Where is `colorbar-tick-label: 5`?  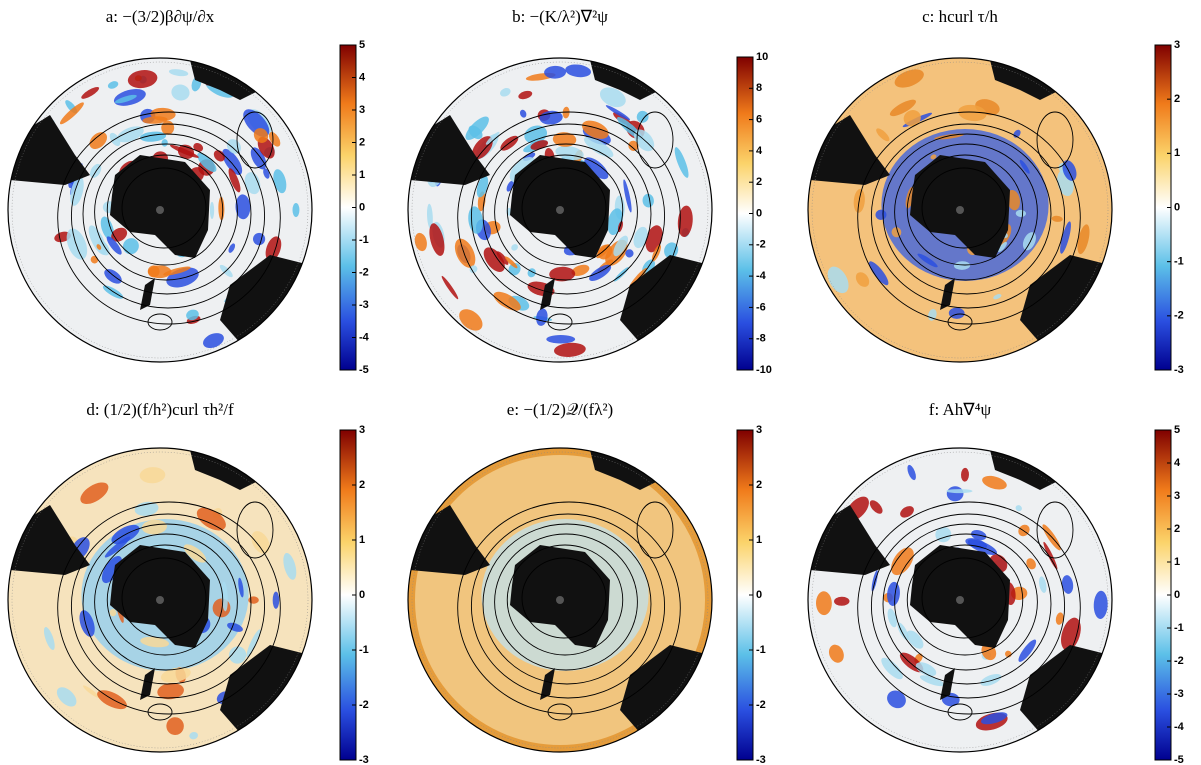 colorbar-tick-label: 5 is located at coordinates (362, 45).